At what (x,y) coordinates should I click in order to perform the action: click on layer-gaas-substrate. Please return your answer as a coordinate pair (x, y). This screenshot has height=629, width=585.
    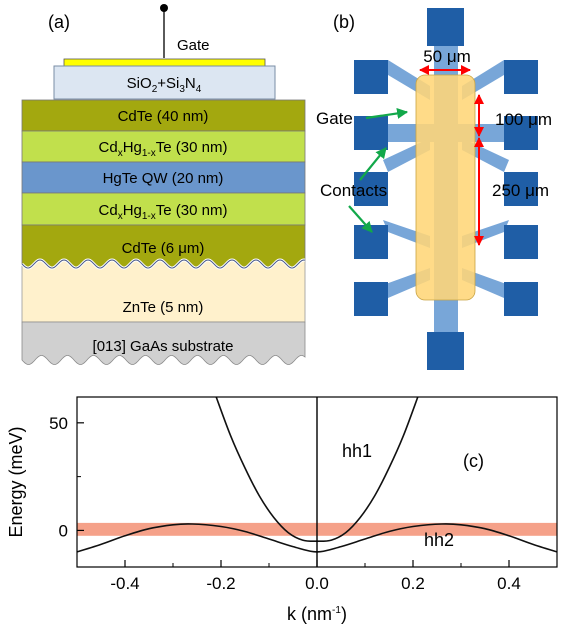
    Looking at the image, I should click on (163, 343).